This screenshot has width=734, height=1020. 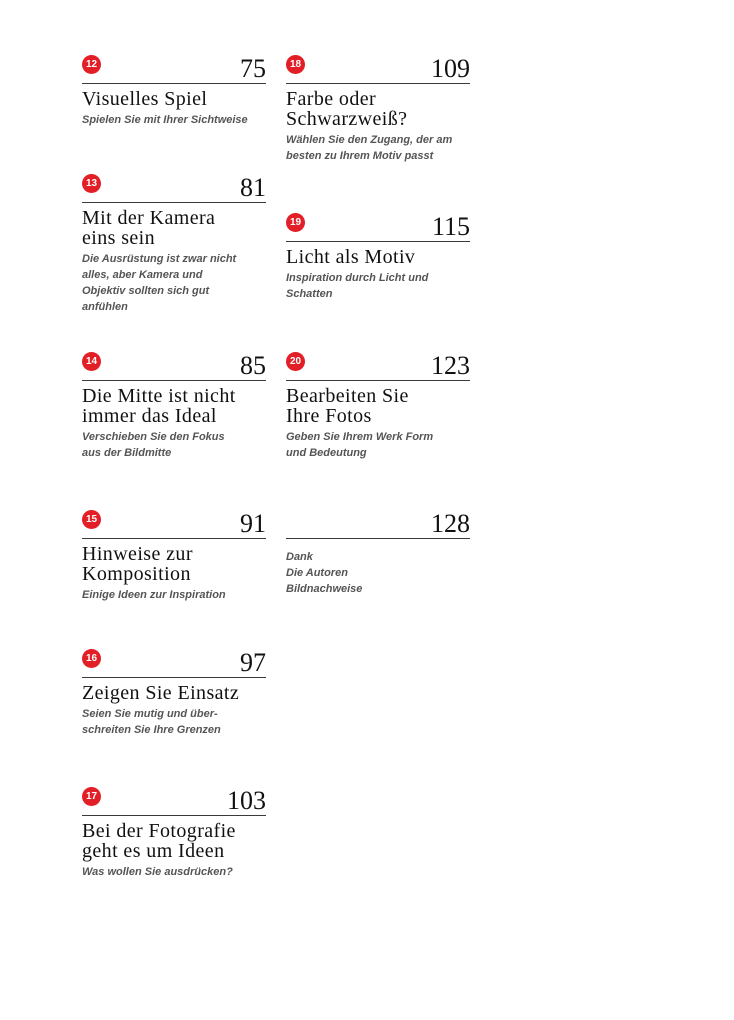 What do you see at coordinates (450, 226) in the screenshot?
I see `page-number: 115` at bounding box center [450, 226].